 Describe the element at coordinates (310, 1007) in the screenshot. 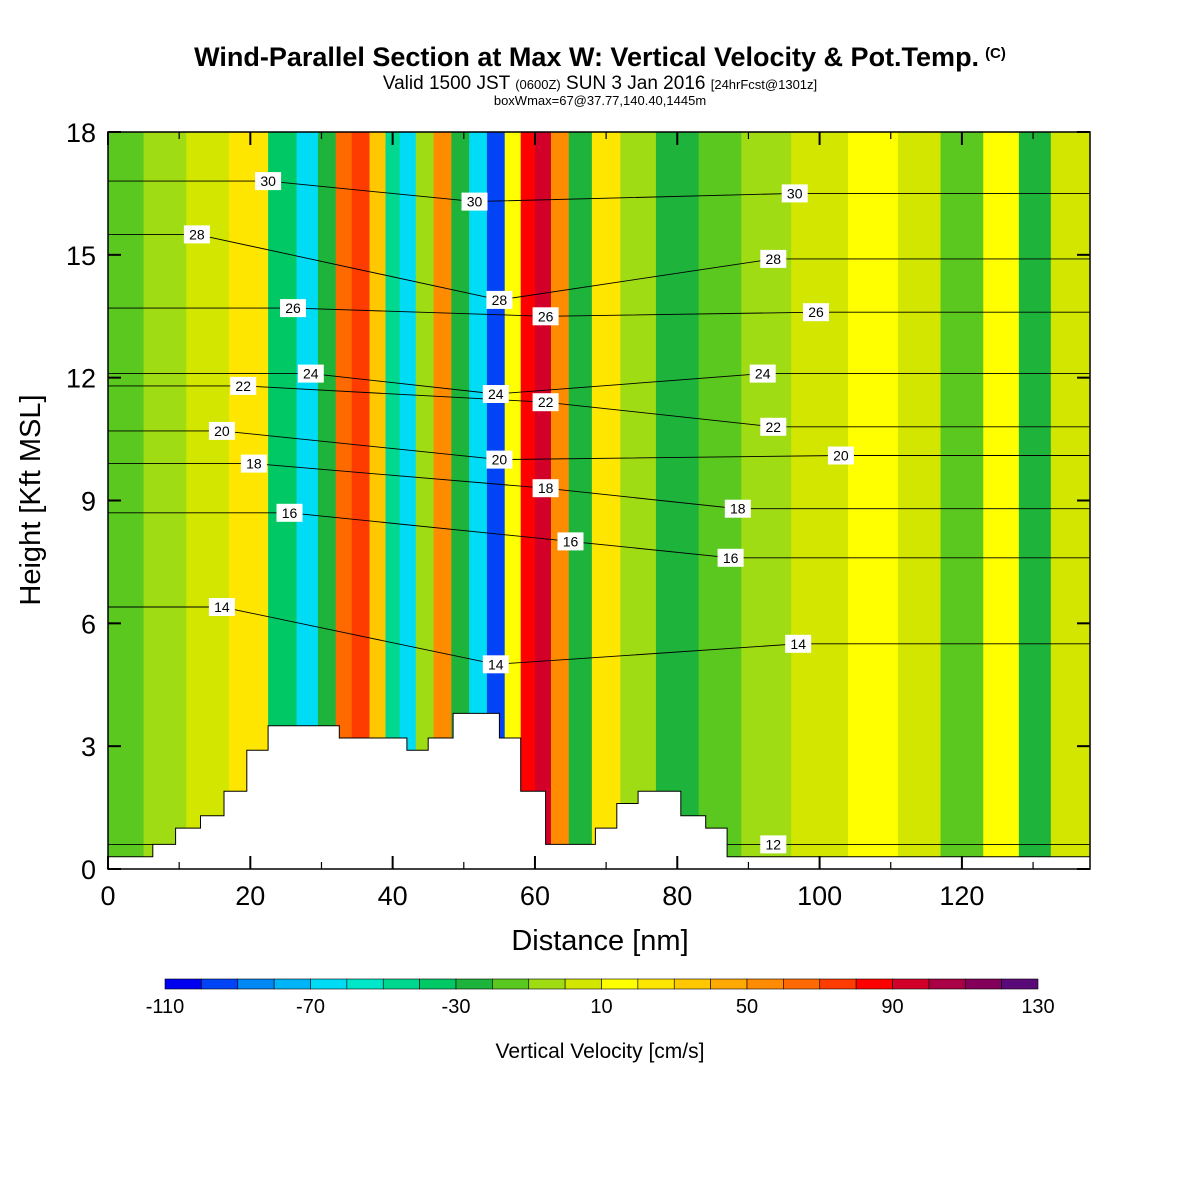

I see `colorbar-tick-label: -70` at that location.